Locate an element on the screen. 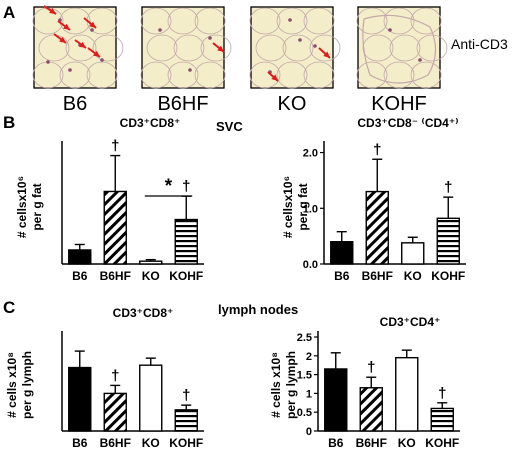  y-tick-label: 0 is located at coordinates (309, 432).